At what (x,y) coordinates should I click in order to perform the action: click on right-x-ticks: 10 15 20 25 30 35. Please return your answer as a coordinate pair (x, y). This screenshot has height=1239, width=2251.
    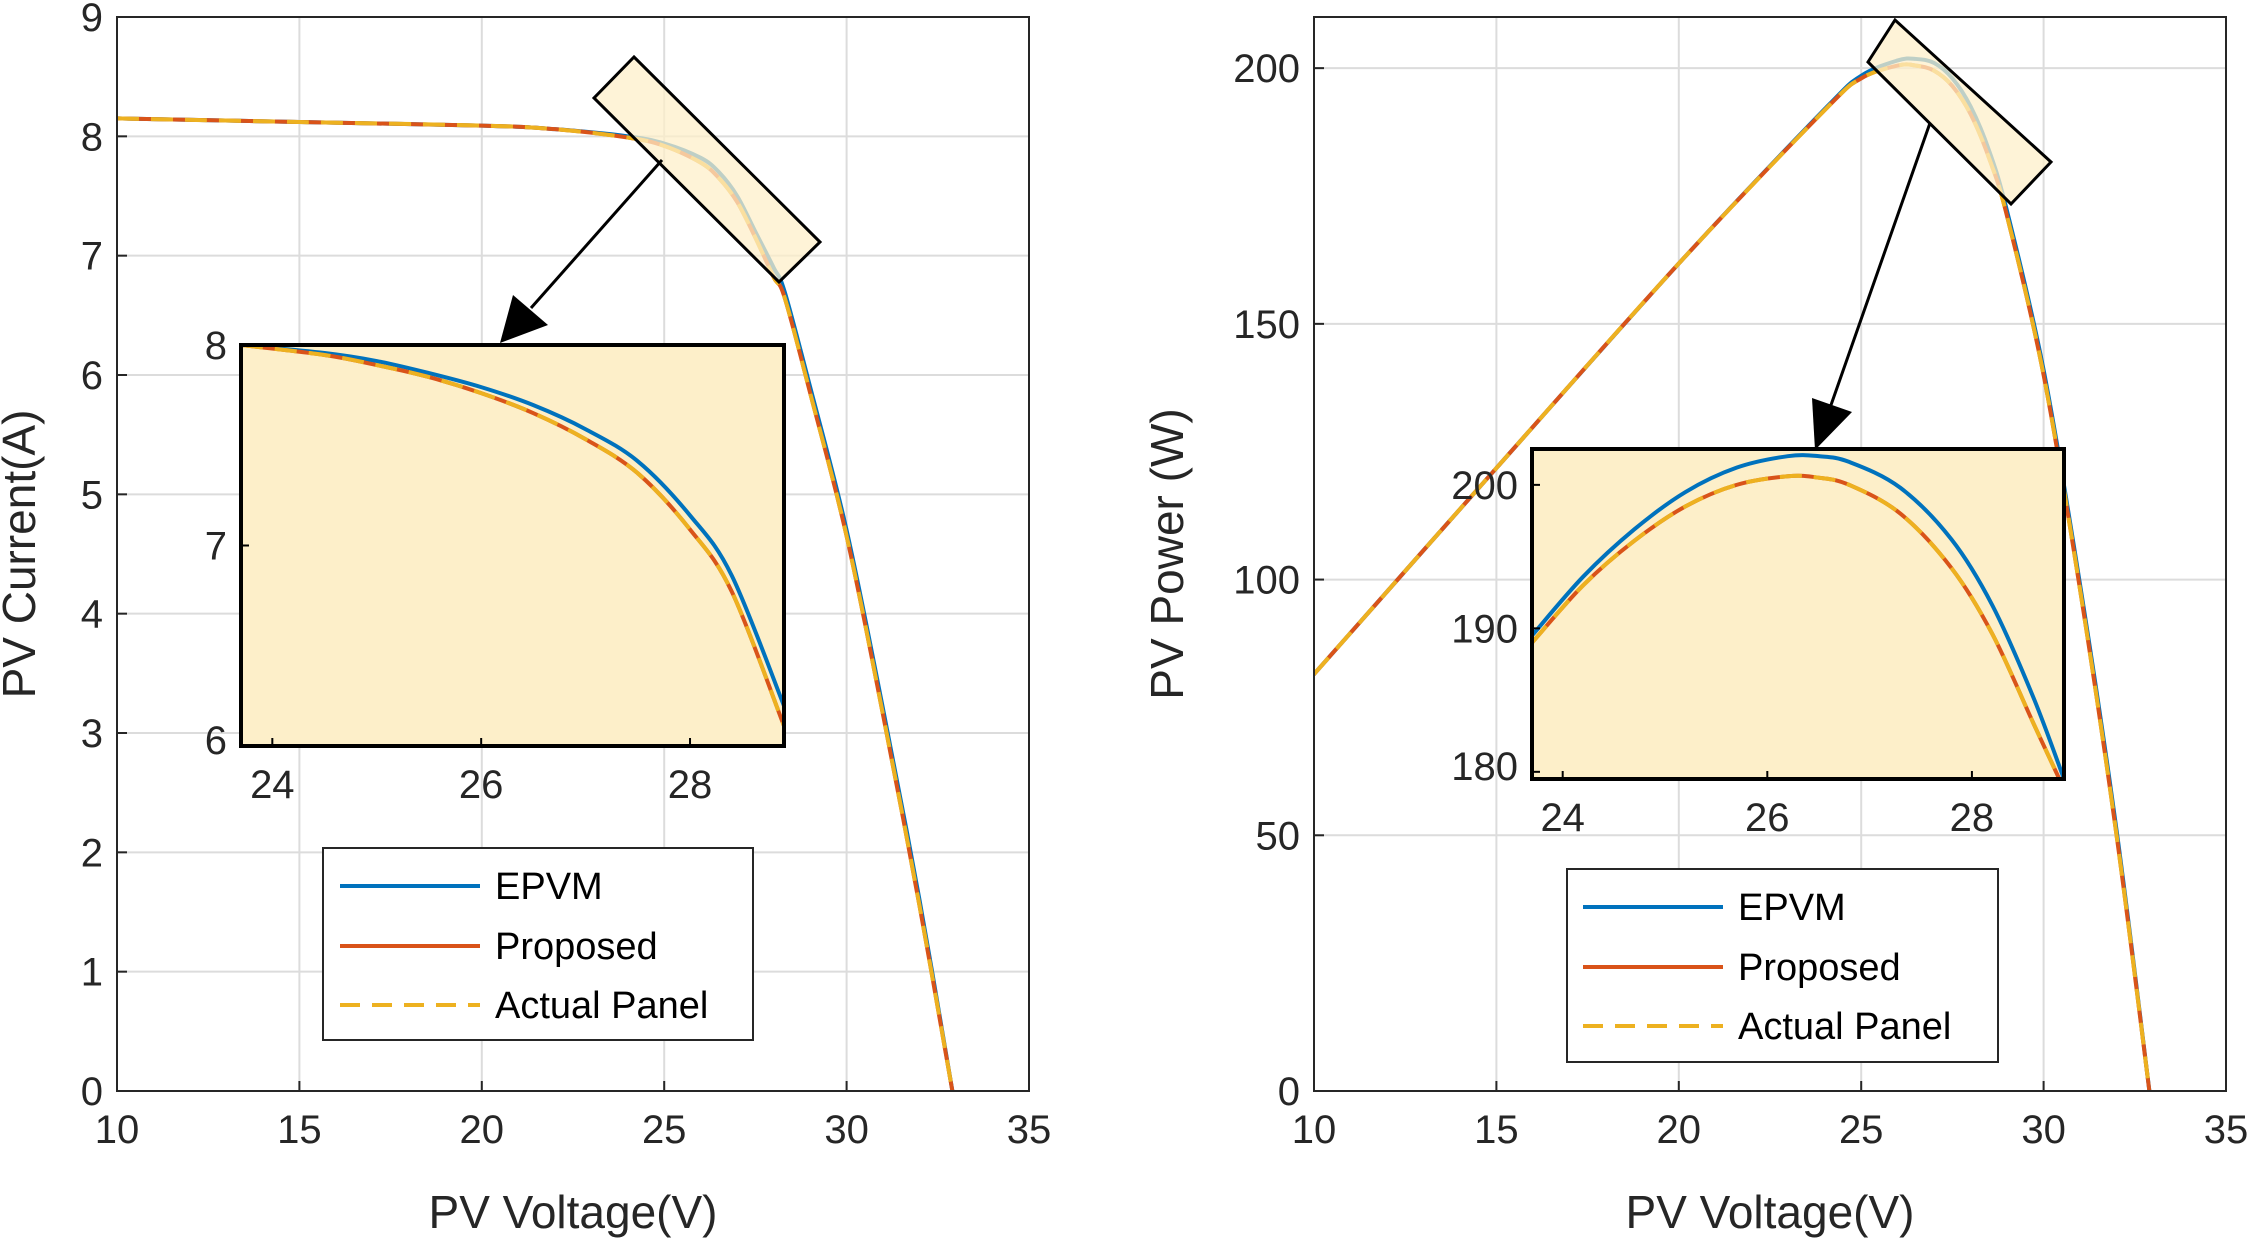
    Looking at the image, I should click on (1770, 1116).